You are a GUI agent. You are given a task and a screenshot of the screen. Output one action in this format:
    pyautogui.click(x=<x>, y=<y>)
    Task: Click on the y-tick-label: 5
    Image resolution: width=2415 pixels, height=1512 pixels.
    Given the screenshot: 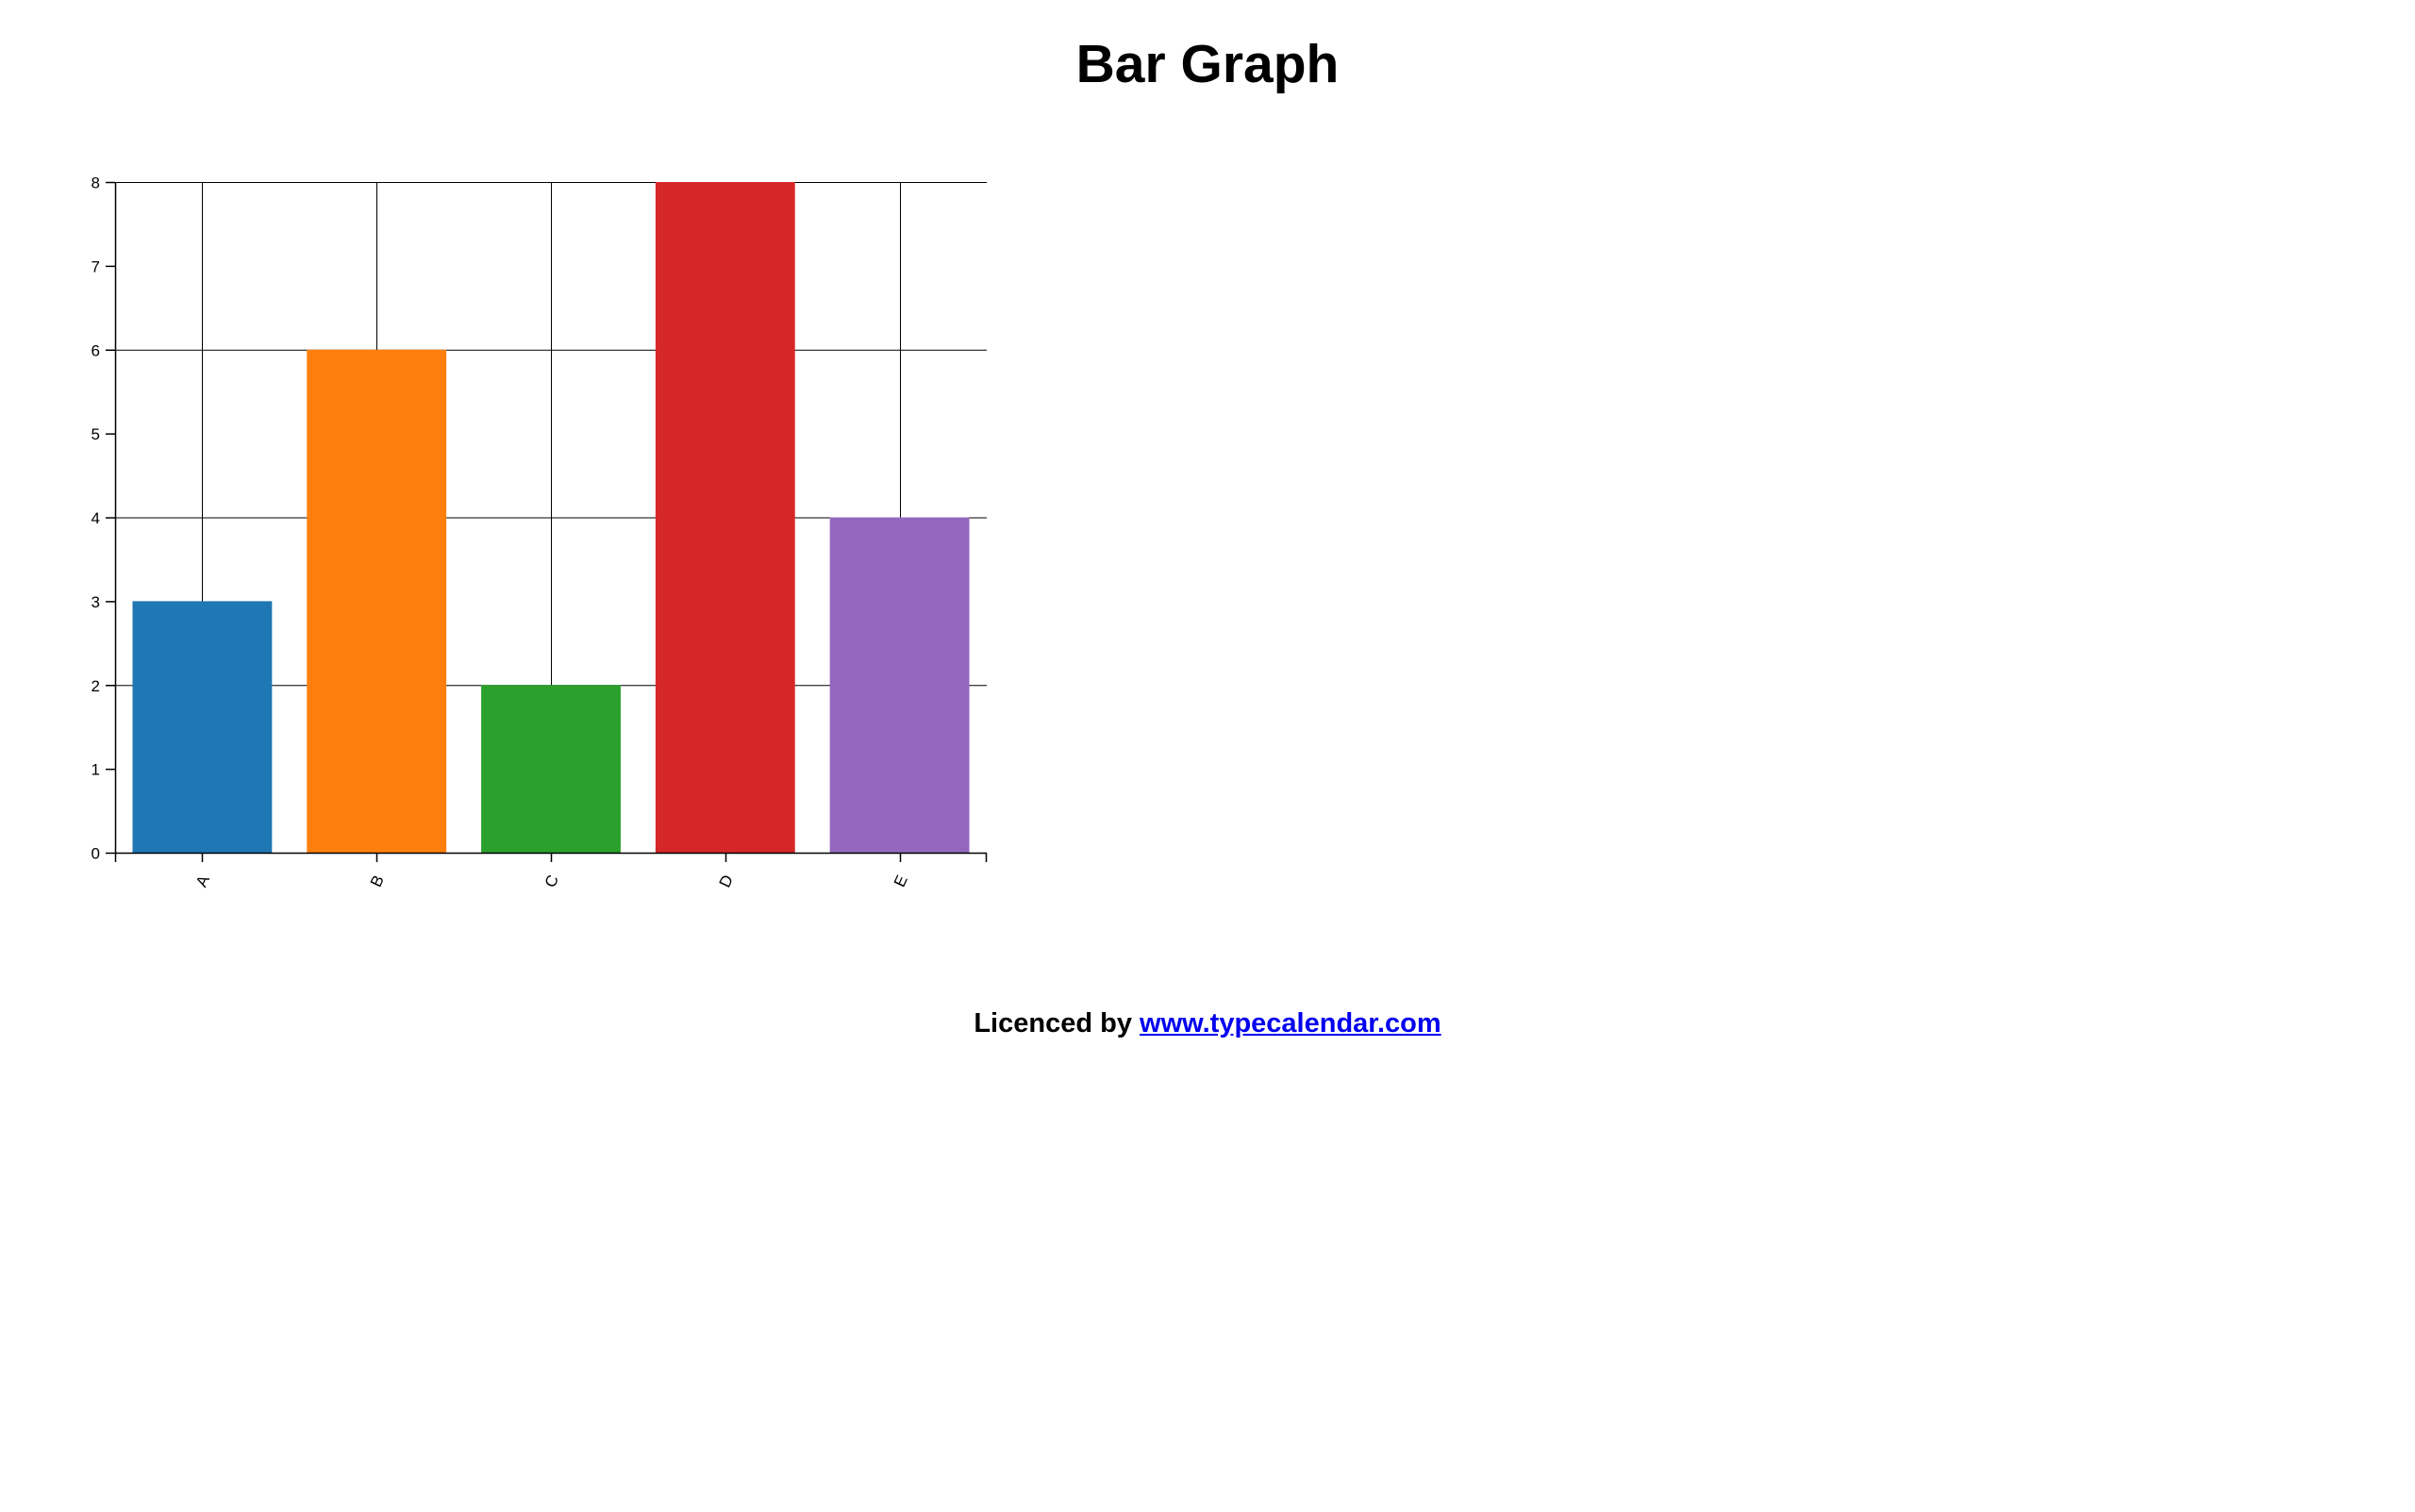 What is the action you would take?
    pyautogui.click(x=96, y=434)
    